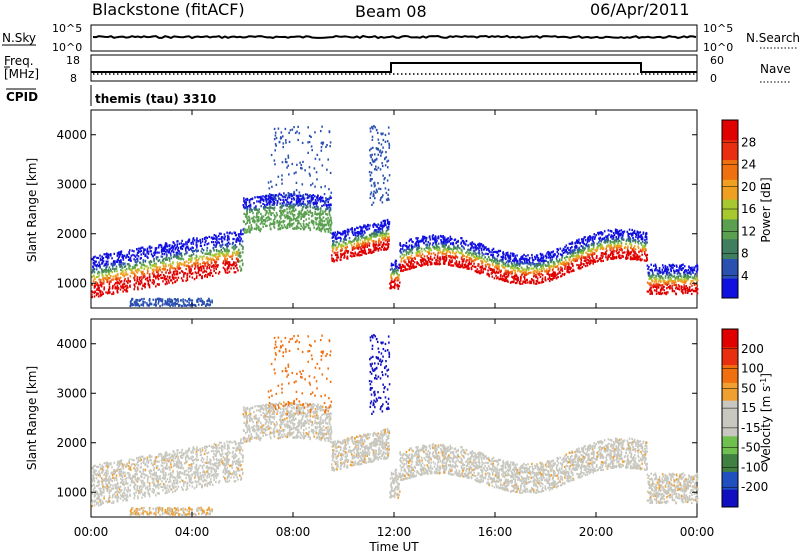 The width and height of the screenshot is (800, 554). I want to click on xtick-label: 12:00, so click(394, 532).